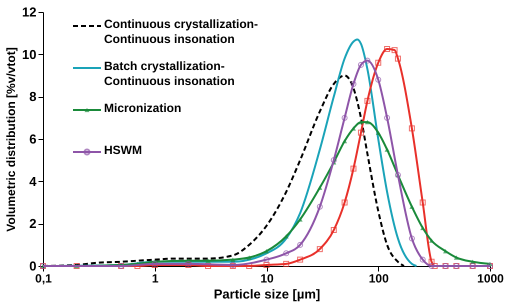 This screenshot has width=520, height=305. I want to click on y-tick-label: 4, so click(33, 181).